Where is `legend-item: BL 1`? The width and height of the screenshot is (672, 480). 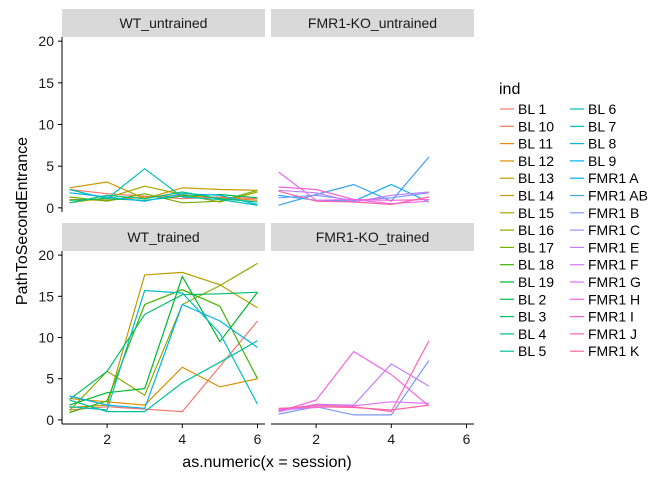
legend-item: BL 1 is located at coordinates (523, 109).